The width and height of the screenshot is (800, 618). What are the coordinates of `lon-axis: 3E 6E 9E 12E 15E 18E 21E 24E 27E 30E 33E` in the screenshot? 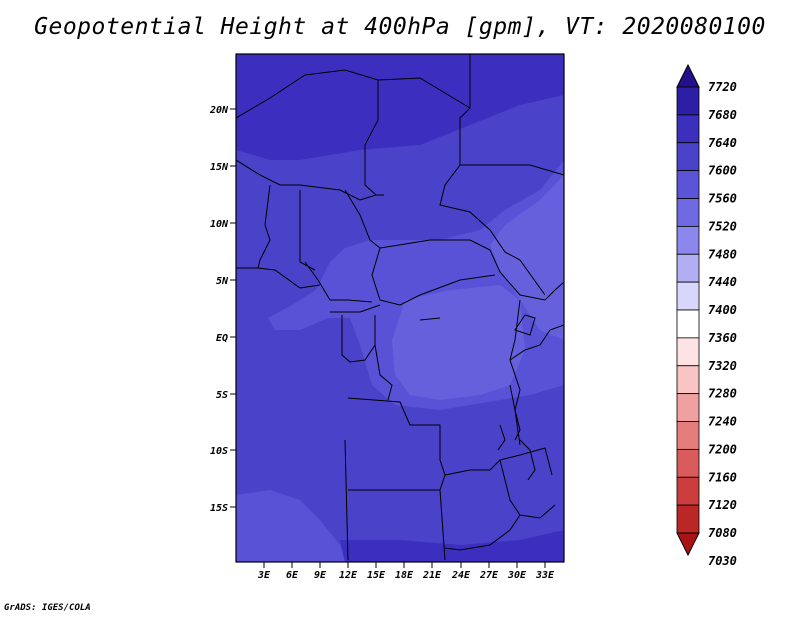 It's located at (406, 571).